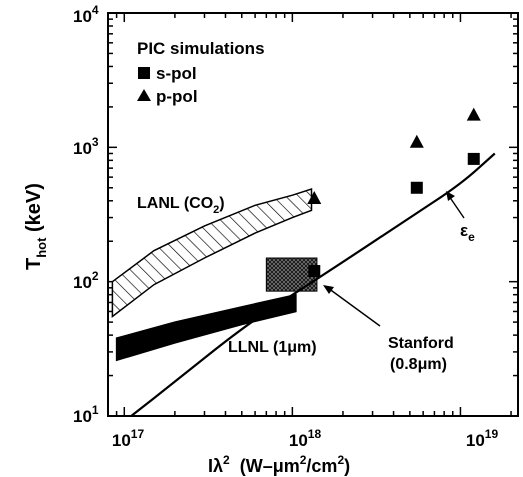 The image size is (523, 477). What do you see at coordinates (86, 146) in the screenshot?
I see `y-tick-label-1000: 10³` at bounding box center [86, 146].